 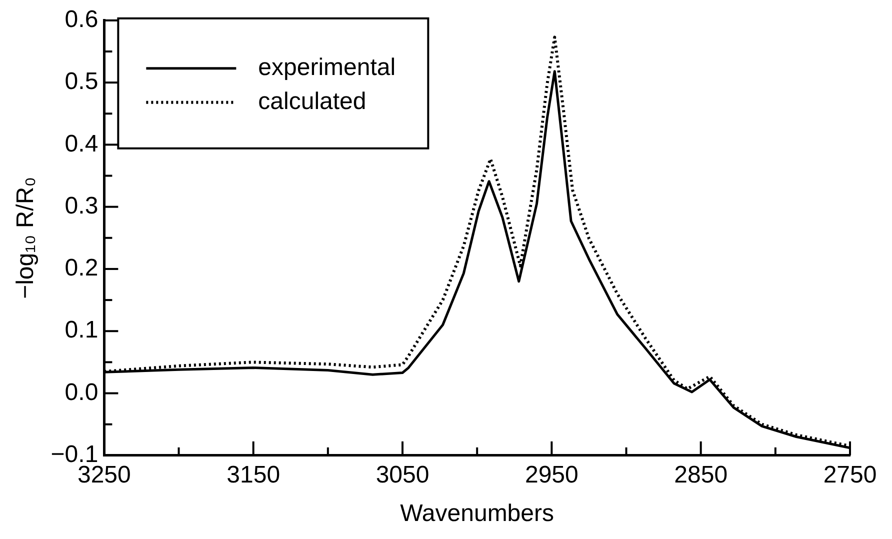 I want to click on y-tick-label: 0.3, so click(x=81, y=206).